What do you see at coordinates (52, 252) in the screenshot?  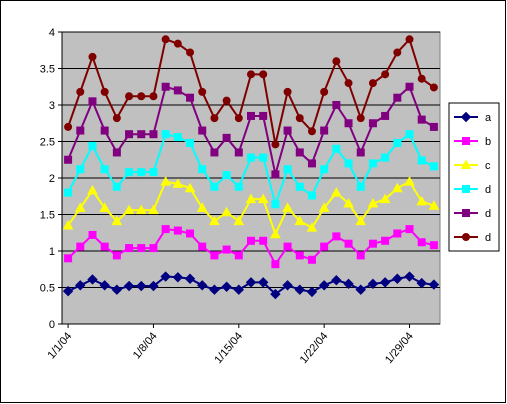 I see `y-tick-label: 1` at bounding box center [52, 252].